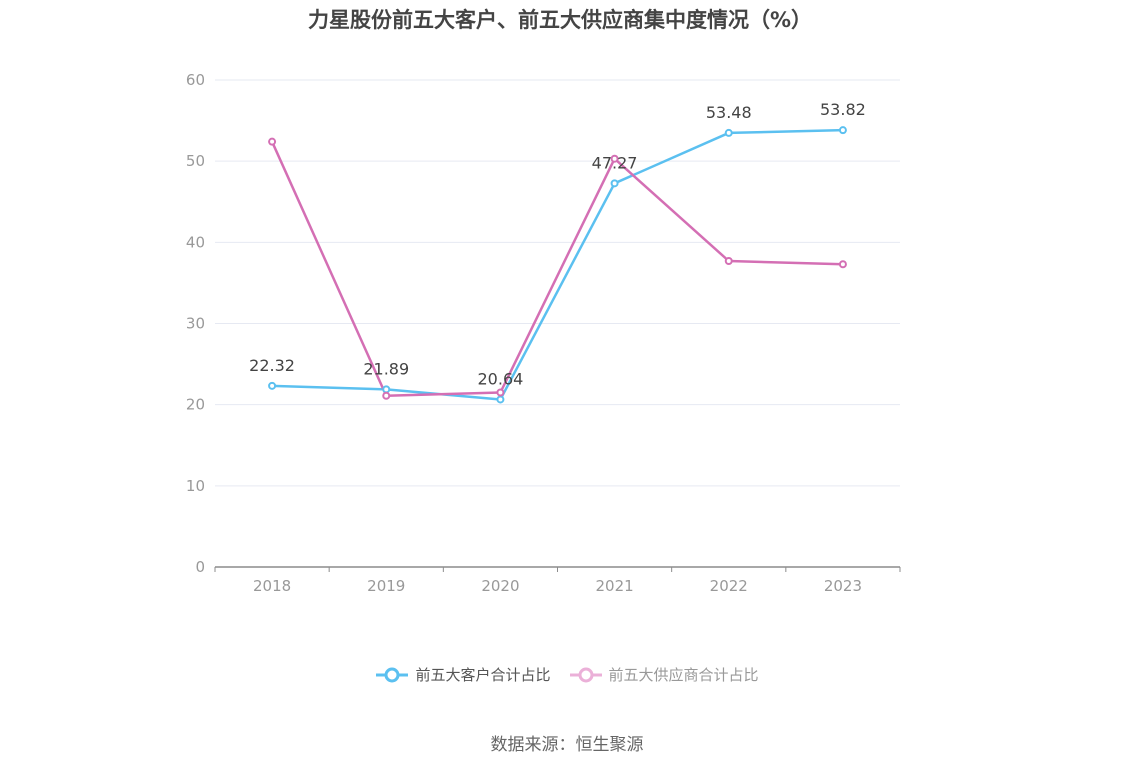 Image resolution: width=1134 pixels, height=766 pixels. I want to click on legend-marker-suppliers, so click(585, 674).